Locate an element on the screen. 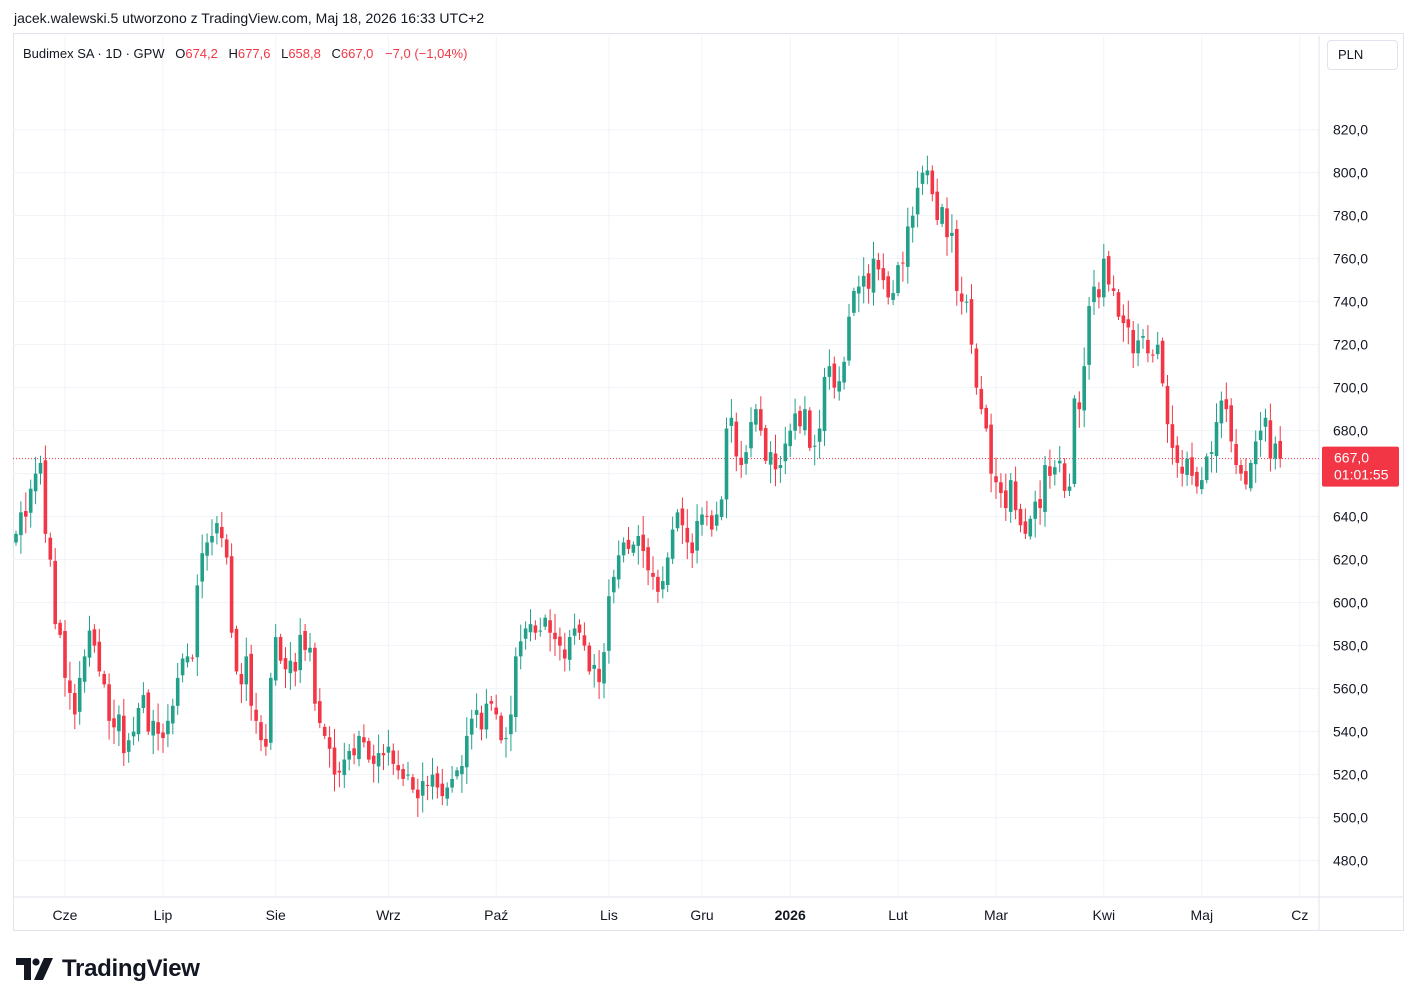  price-tick-label: 580,0 is located at coordinates (1350, 646).